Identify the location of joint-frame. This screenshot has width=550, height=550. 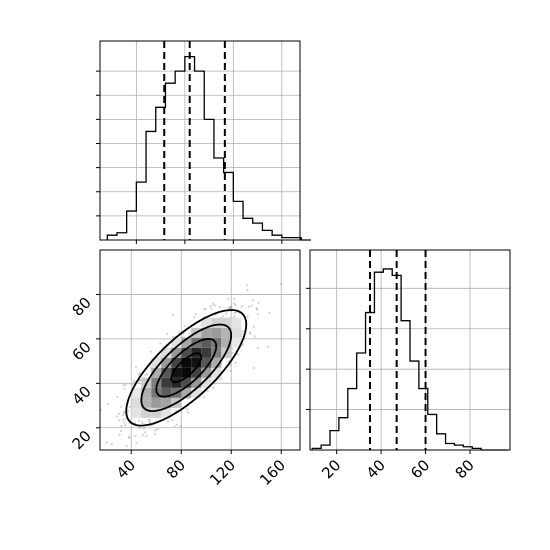
(200, 350).